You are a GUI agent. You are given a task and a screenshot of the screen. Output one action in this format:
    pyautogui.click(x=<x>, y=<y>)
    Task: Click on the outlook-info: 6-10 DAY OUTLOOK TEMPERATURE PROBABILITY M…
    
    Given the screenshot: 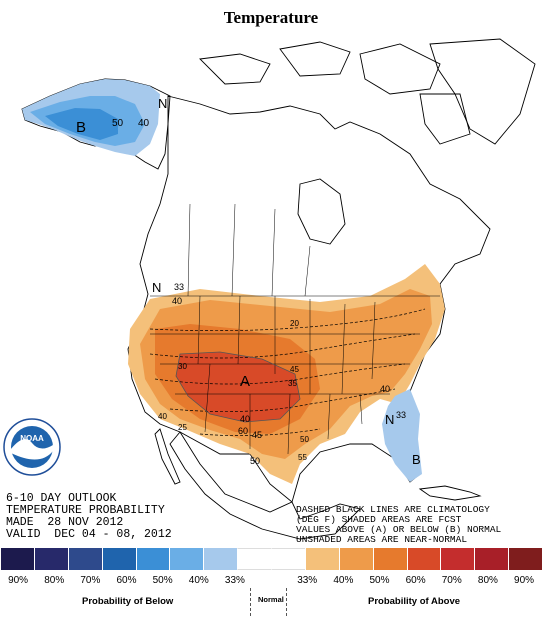 What is the action you would take?
    pyautogui.click(x=89, y=517)
    